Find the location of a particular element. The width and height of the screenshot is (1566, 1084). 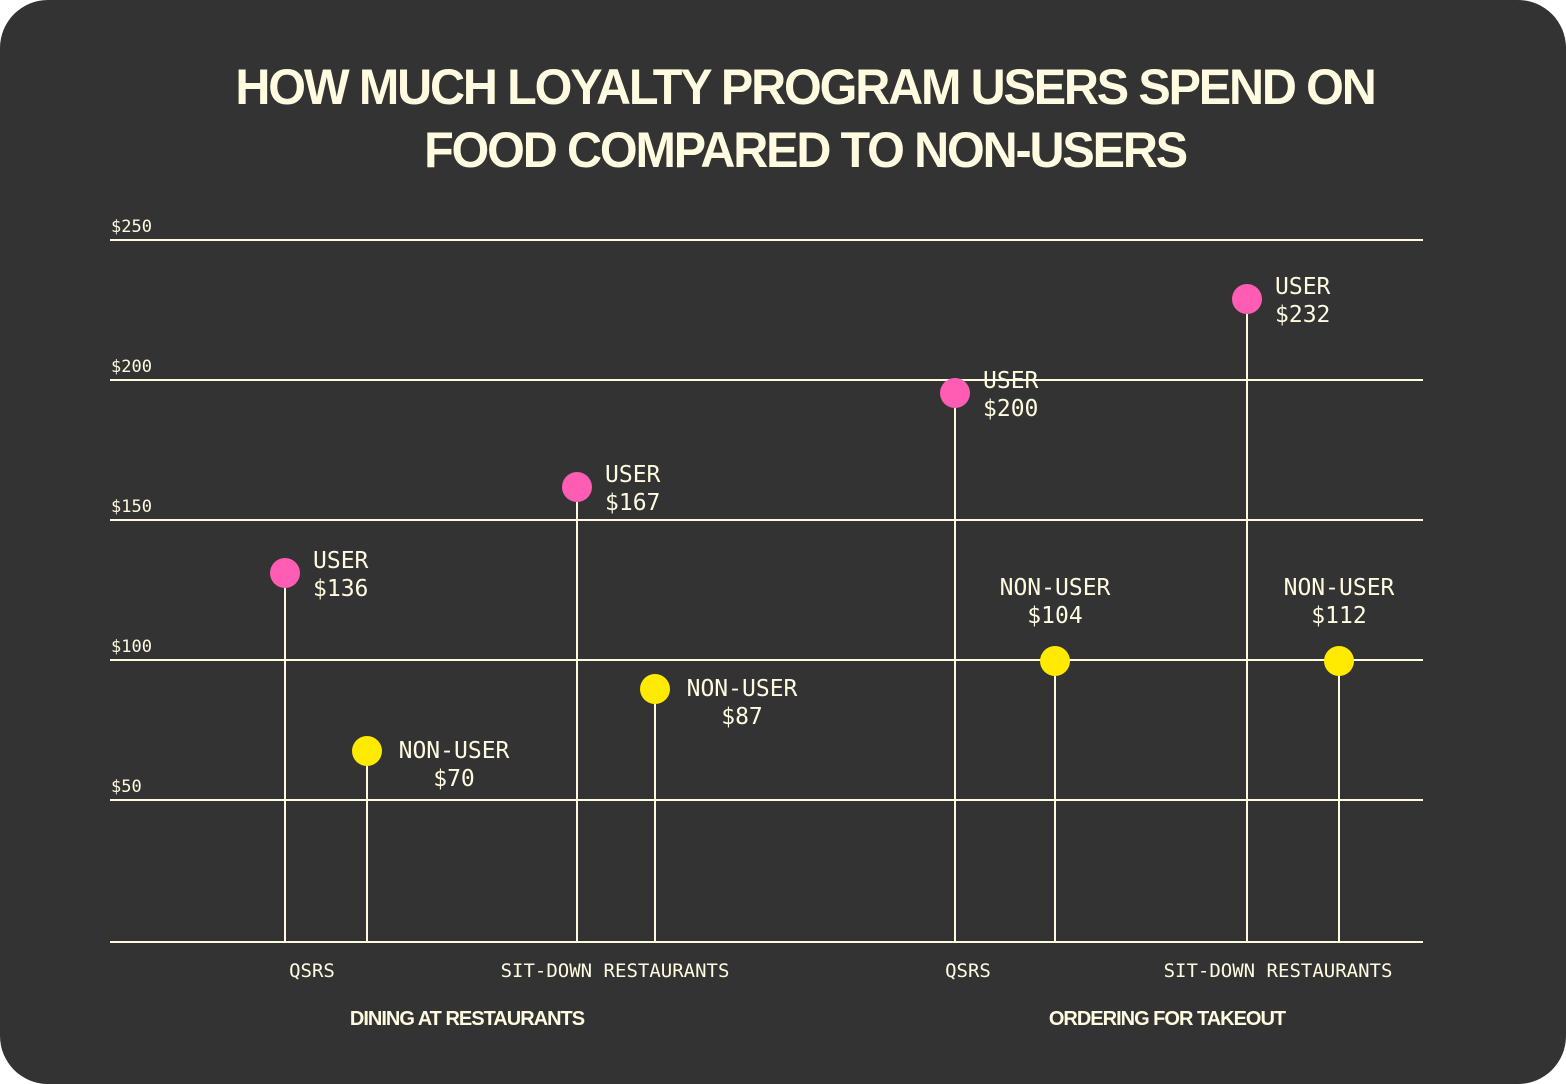

y-tick-label: $150 is located at coordinates (131, 507).